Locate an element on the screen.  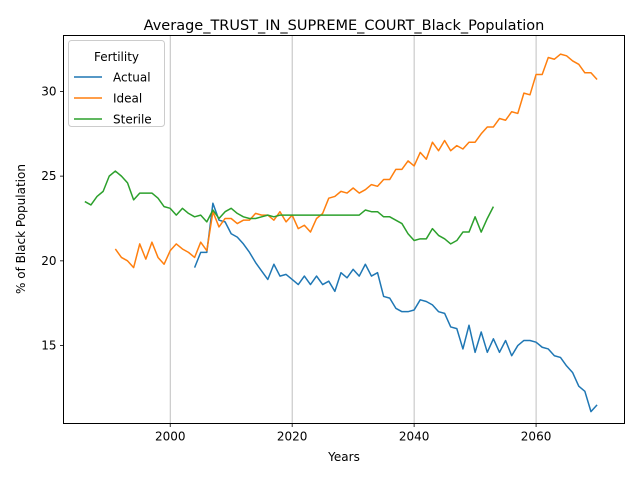
legend-box is located at coordinates (116, 83).